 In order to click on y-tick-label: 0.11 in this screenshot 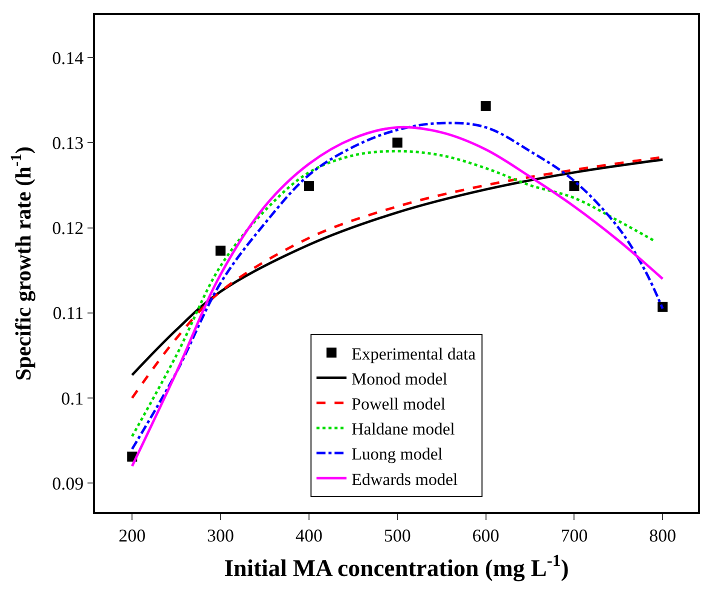, I will do `click(68, 313)`.